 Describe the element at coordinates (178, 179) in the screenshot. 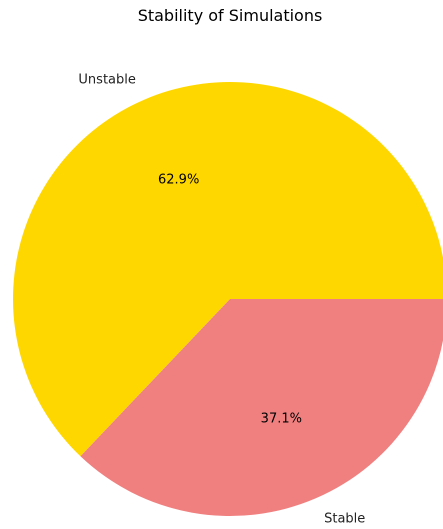

I see `percent-label-unstable: 62.9%` at that location.